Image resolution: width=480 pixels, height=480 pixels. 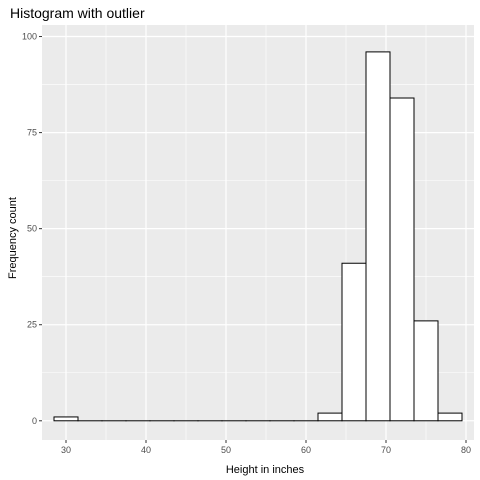 What do you see at coordinates (32, 133) in the screenshot?
I see `y-tick-label: 75` at bounding box center [32, 133].